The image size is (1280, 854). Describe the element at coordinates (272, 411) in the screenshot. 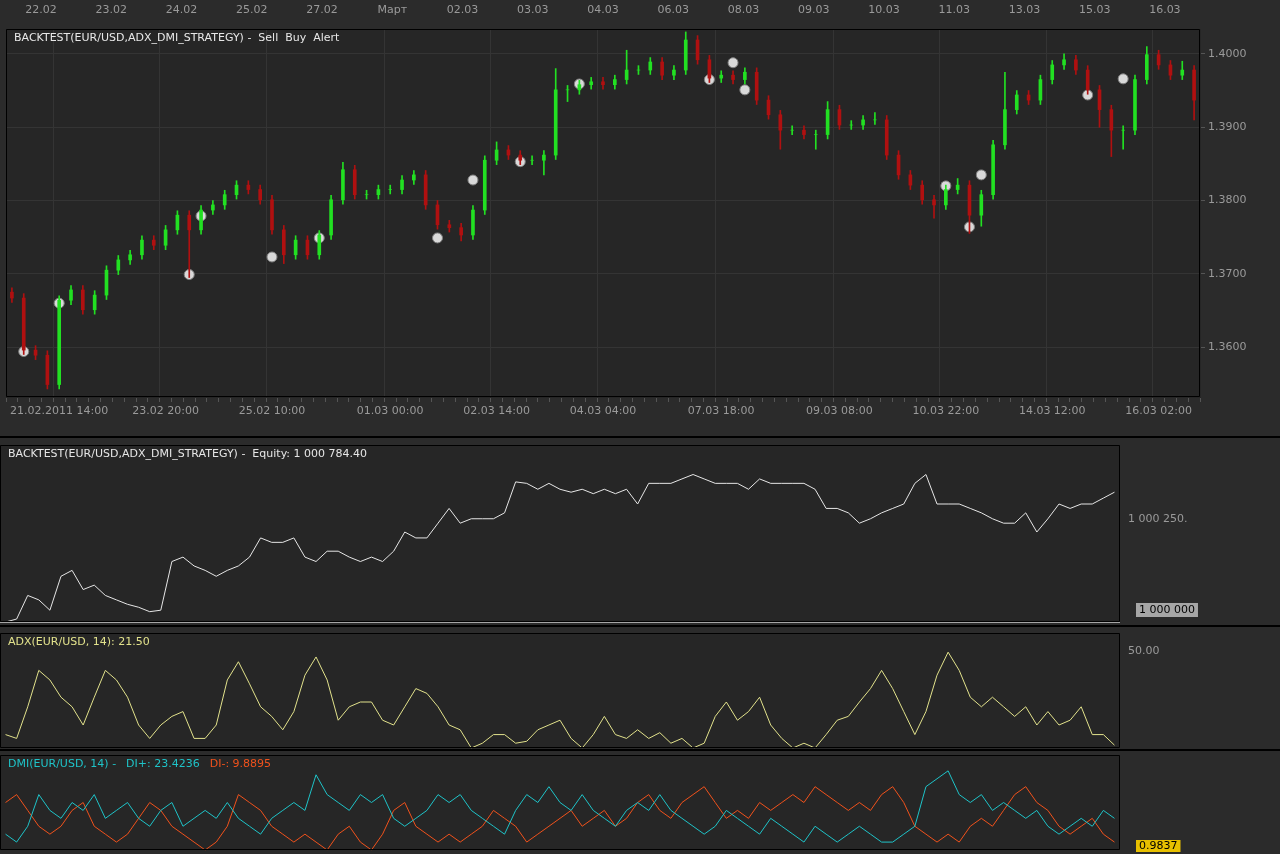

I see `x-tick-label: 25.02 10:00` at that location.